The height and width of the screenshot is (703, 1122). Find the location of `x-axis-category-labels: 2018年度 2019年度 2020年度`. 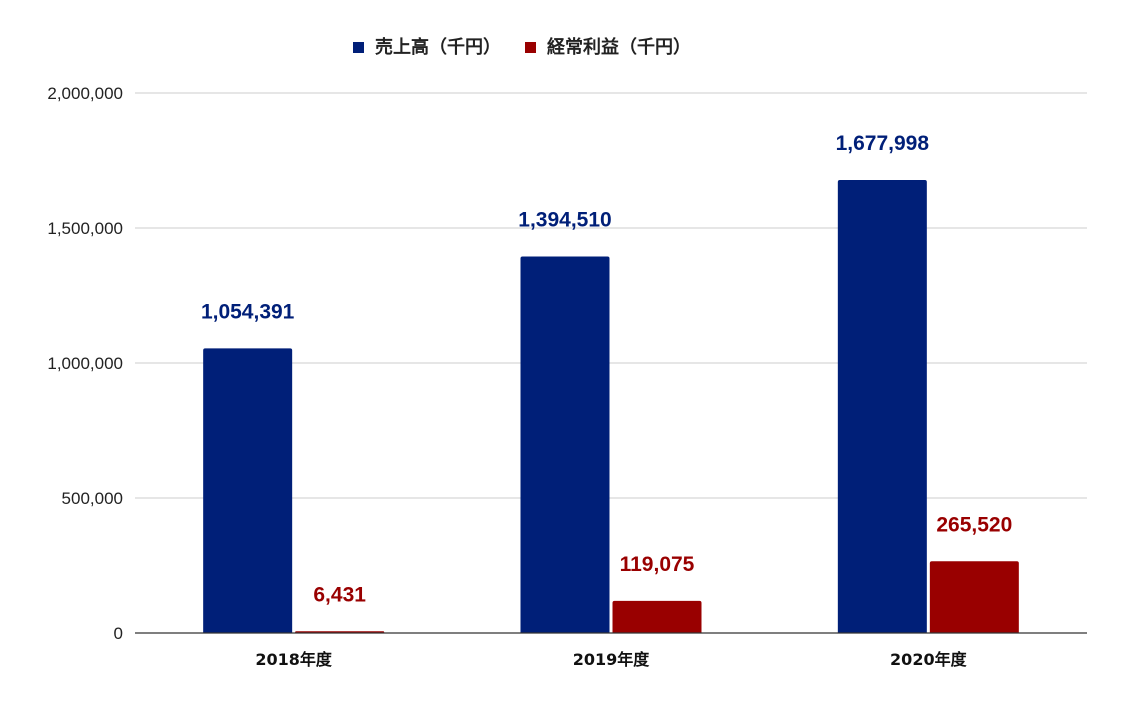

x-axis-category-labels: 2018年度 2019年度 2020年度 is located at coordinates (611, 659).